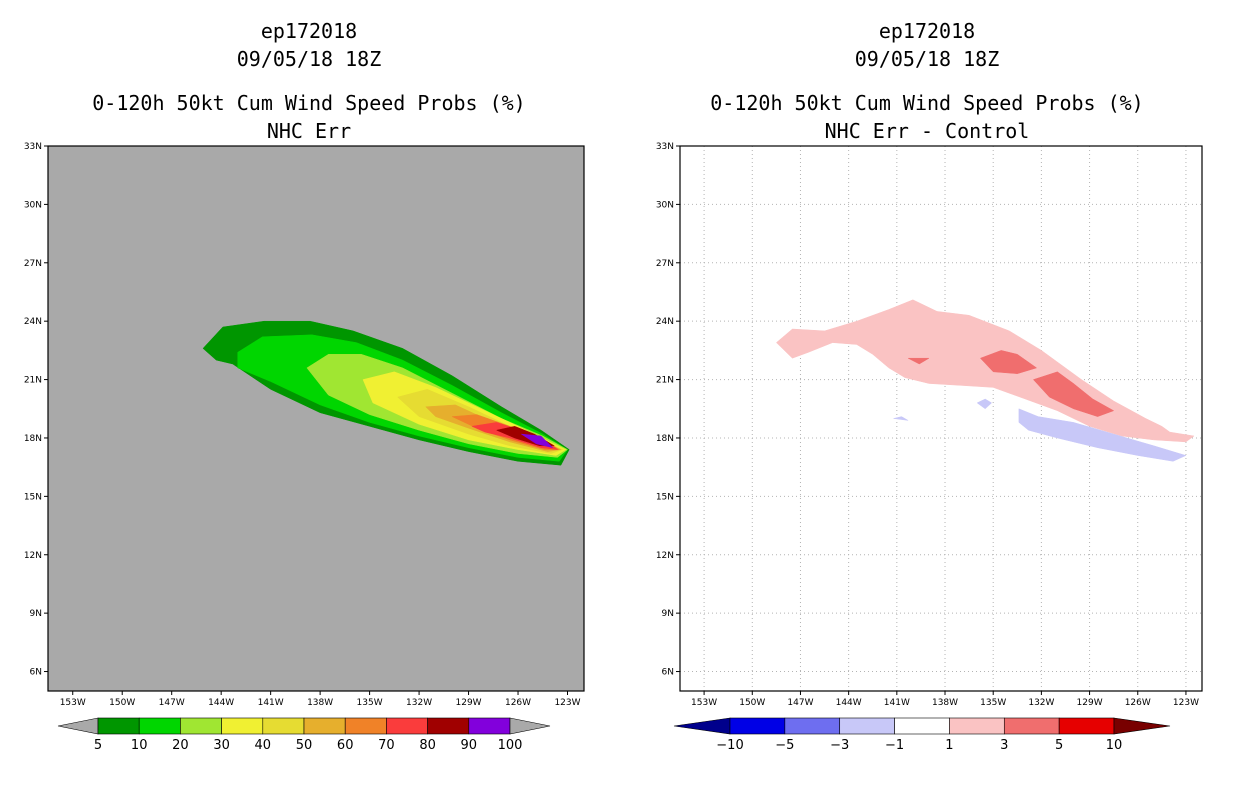 The width and height of the screenshot is (1236, 800). Describe the element at coordinates (345, 745) in the screenshot. I see `colorbar-level-label: 60` at that location.